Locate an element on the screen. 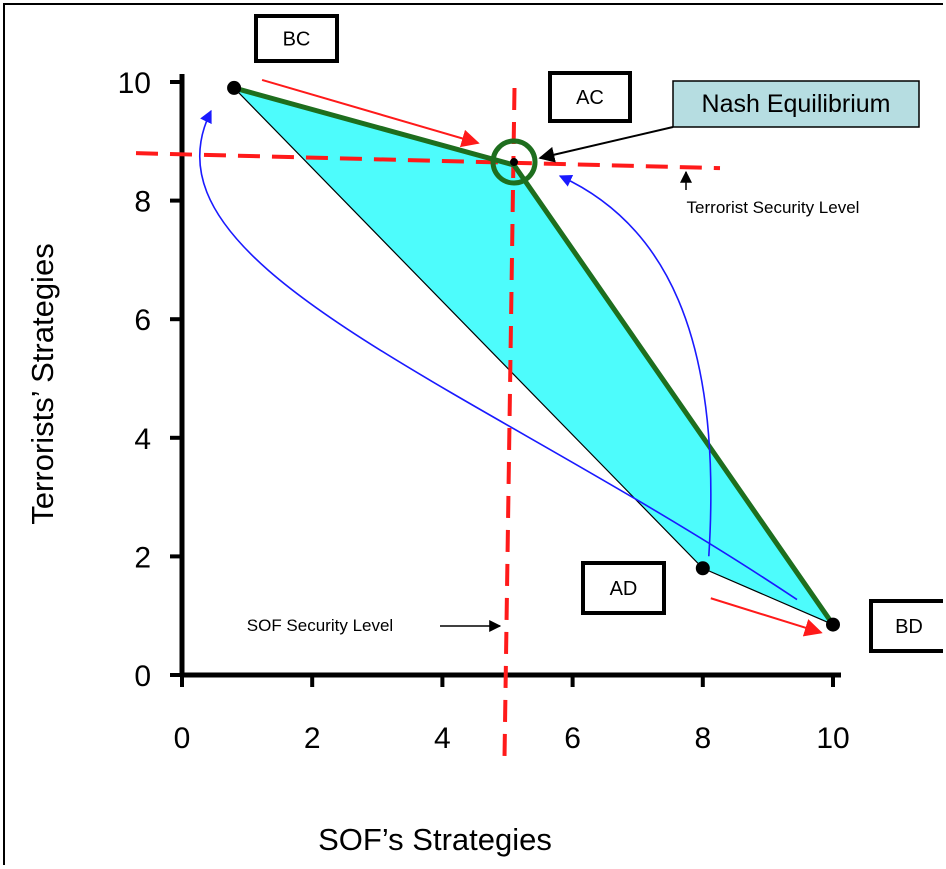 The width and height of the screenshot is (946, 869). nash-equilibrium-circle is located at coordinates (514, 162).